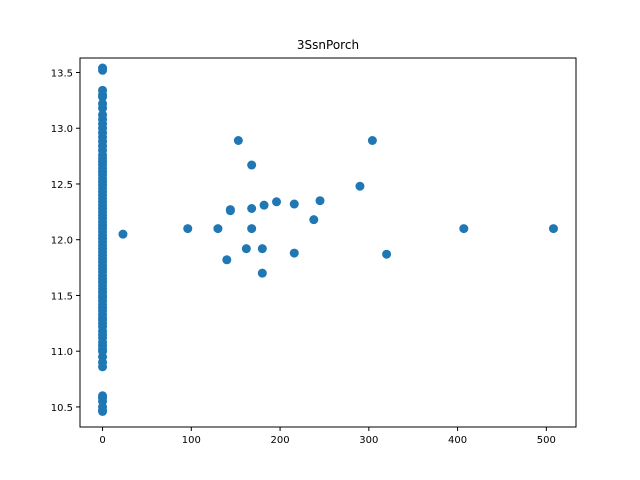  I want to click on y-tick-label: 13.0, so click(62, 129).